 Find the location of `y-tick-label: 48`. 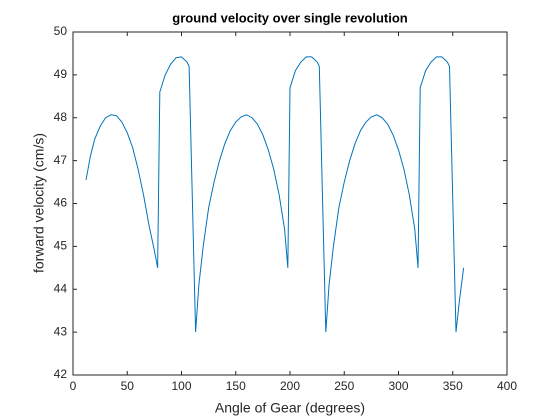

y-tick-label: 48 is located at coordinates (61, 117).